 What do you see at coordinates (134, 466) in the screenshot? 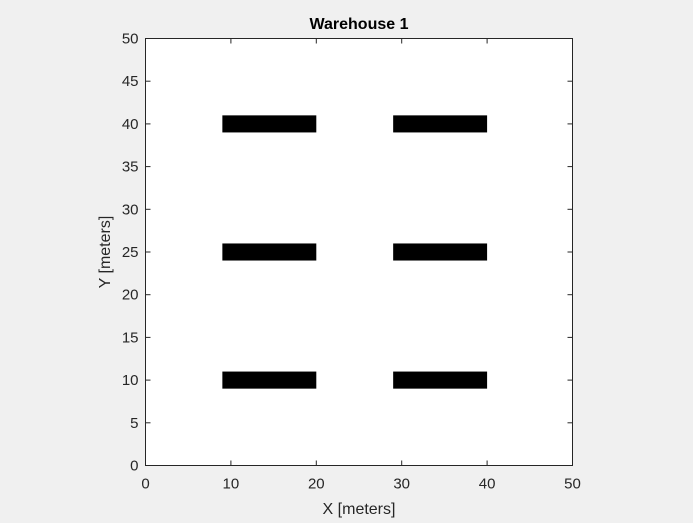
I see `y-tick-label: 0` at bounding box center [134, 466].